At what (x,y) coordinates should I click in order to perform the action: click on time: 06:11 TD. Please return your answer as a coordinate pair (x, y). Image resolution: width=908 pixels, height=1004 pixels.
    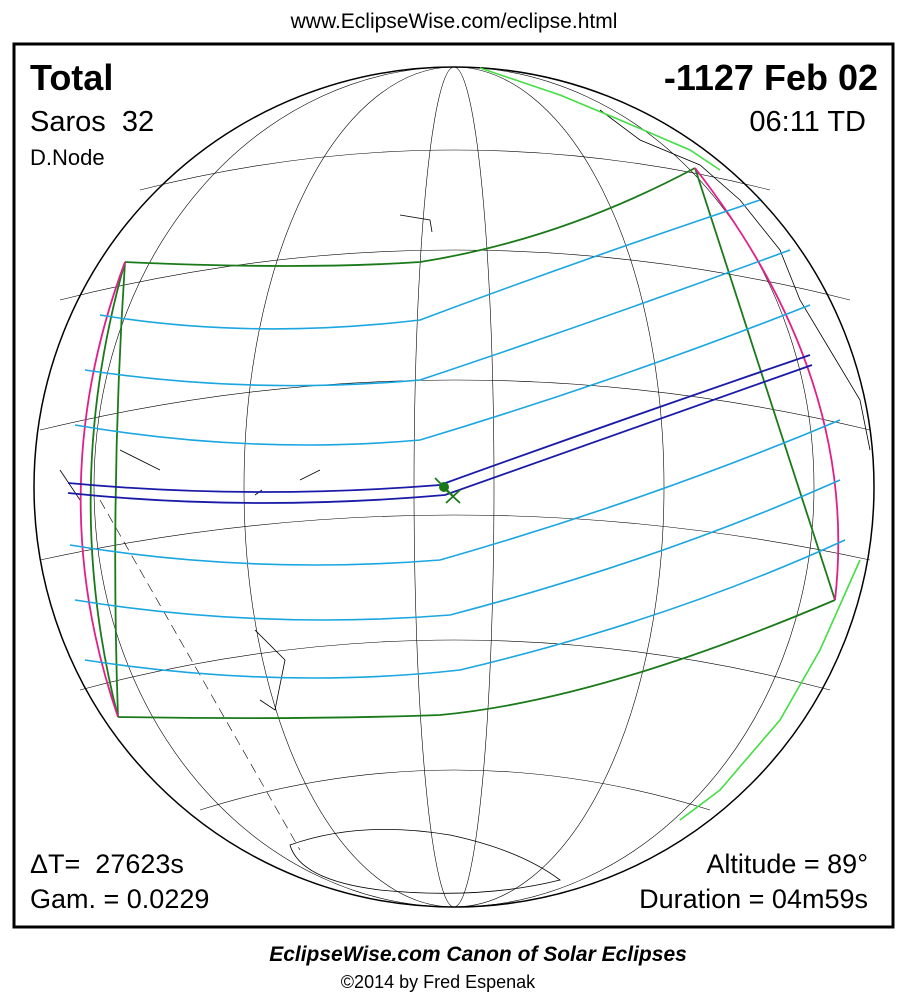
    Looking at the image, I should click on (807, 122).